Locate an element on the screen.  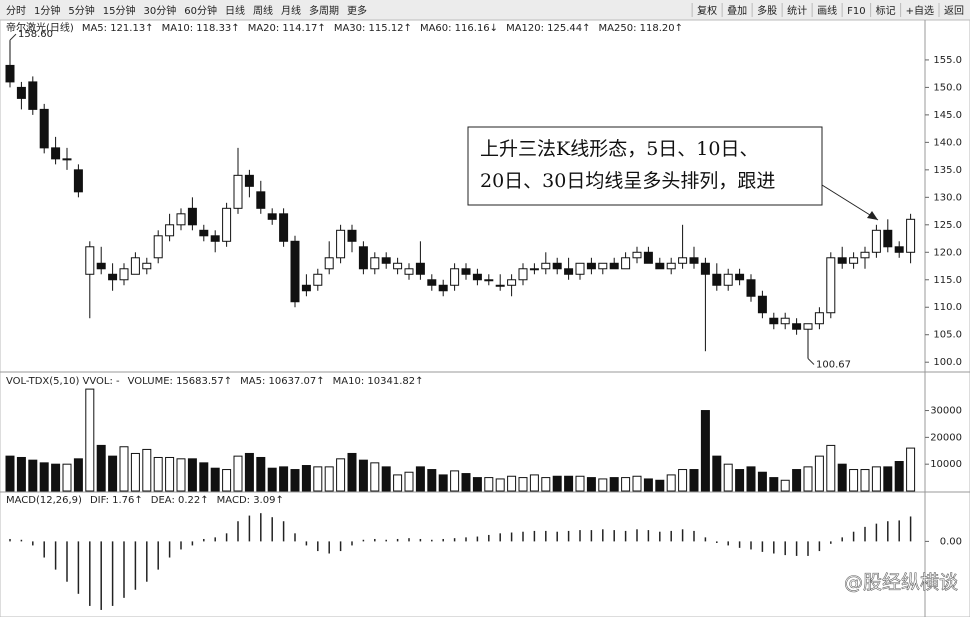
toolbar-tab: 15分钟 is located at coordinates (119, 10).